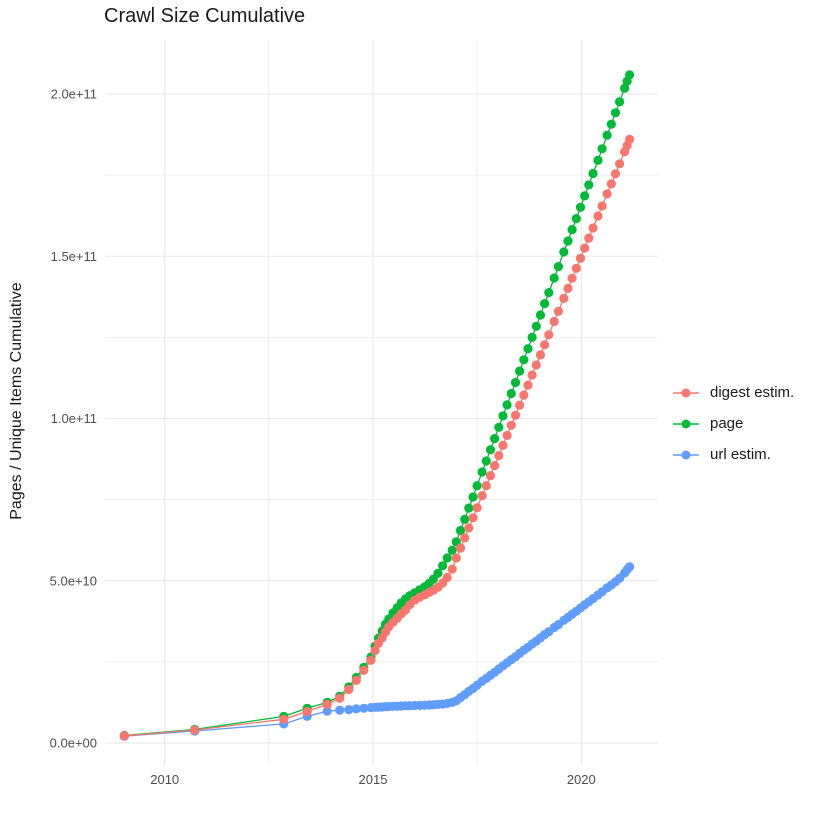 The image size is (826, 827). I want to click on y-tick-label: 5.0e+10, so click(73, 580).